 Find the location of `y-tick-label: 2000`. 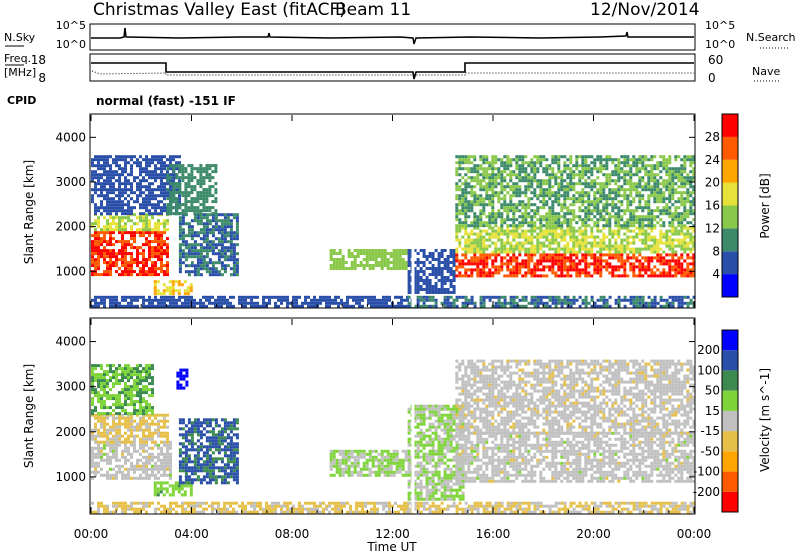

y-tick-label: 2000 is located at coordinates (70, 227).